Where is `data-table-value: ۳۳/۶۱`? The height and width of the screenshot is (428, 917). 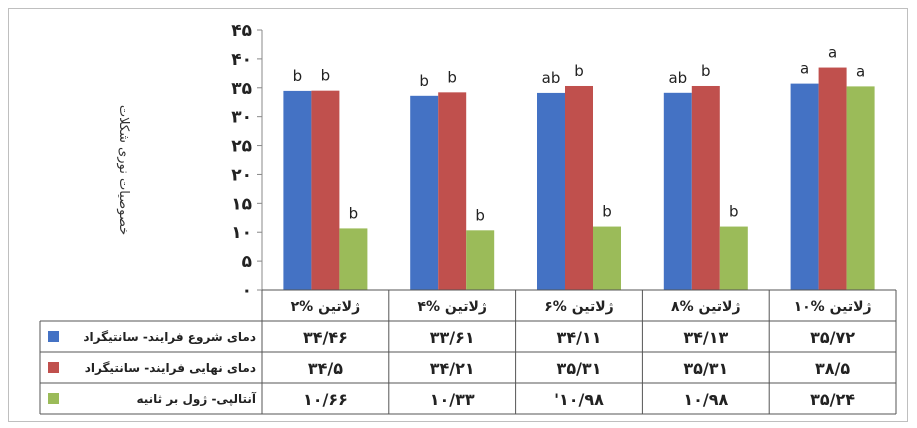
data-table-value: ۳۳/۶۱ is located at coordinates (452, 337).